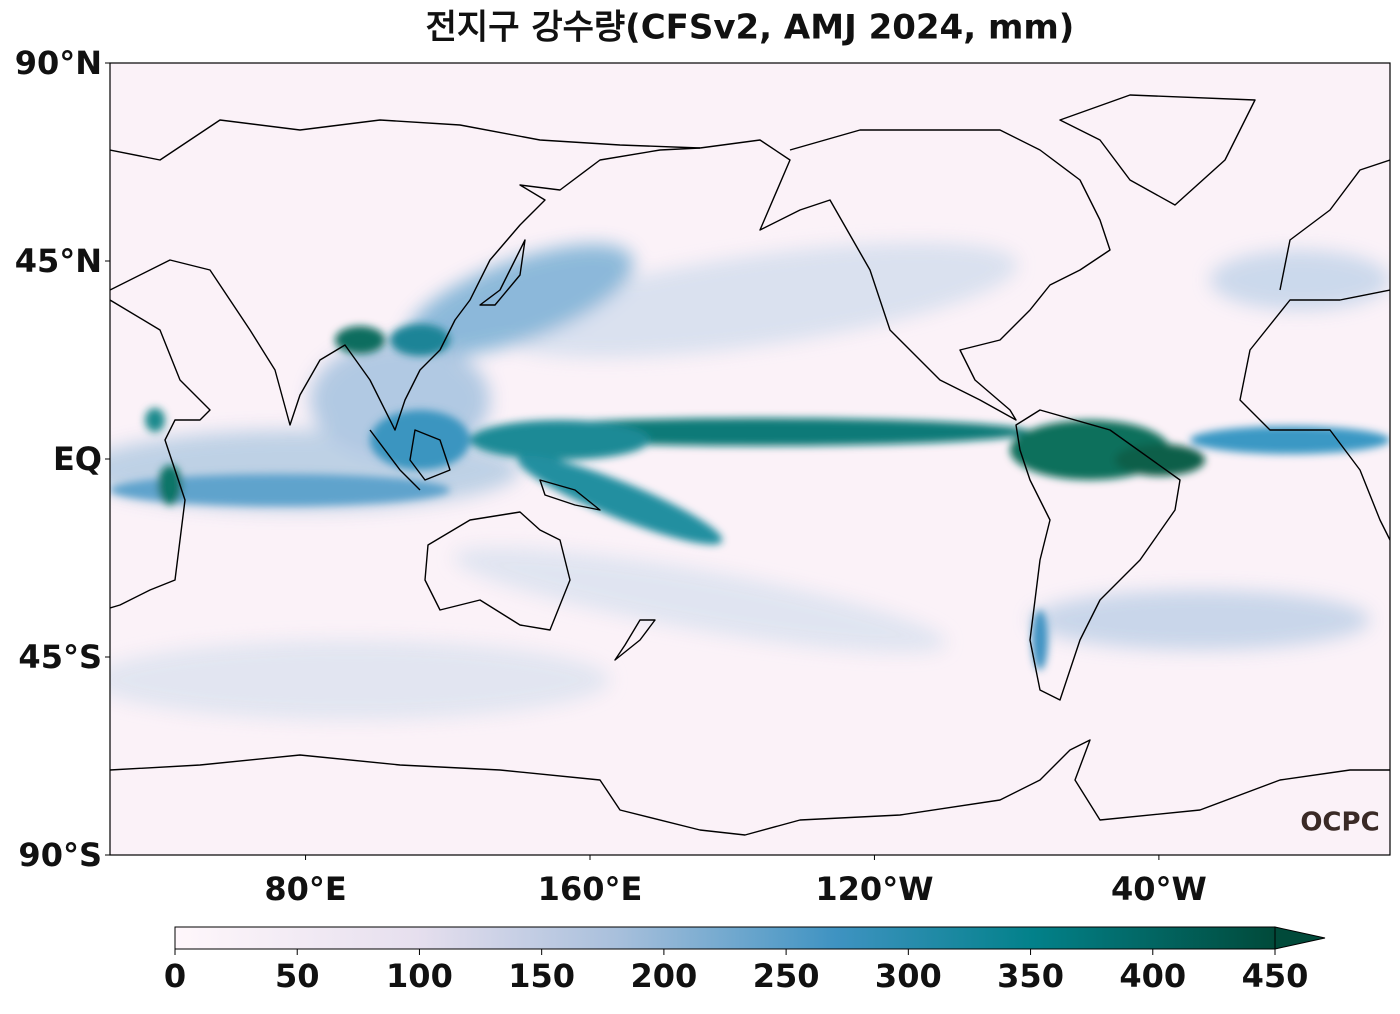 This screenshot has height=1014, width=1400. I want to click on colorbar-tick-label: 0, so click(175, 976).